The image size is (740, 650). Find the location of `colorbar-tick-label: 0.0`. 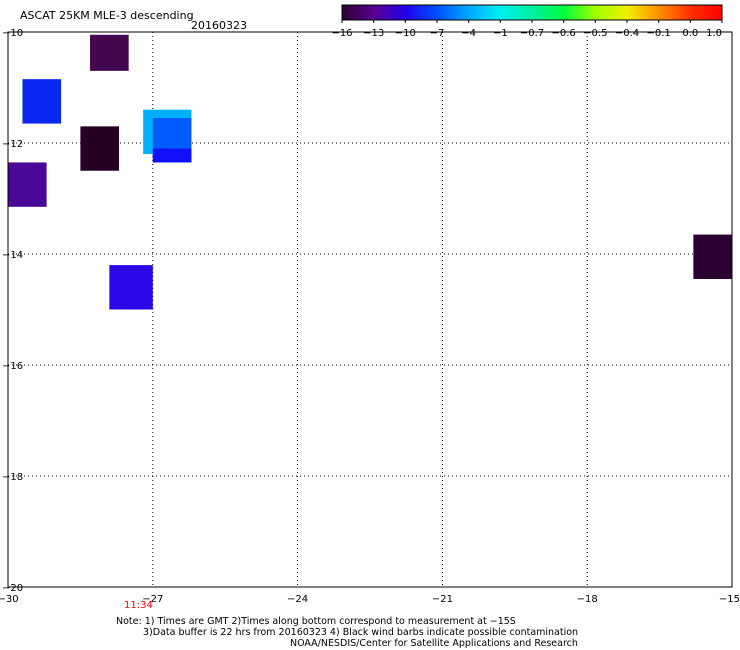

colorbar-tick-label: 0.0 is located at coordinates (690, 33).